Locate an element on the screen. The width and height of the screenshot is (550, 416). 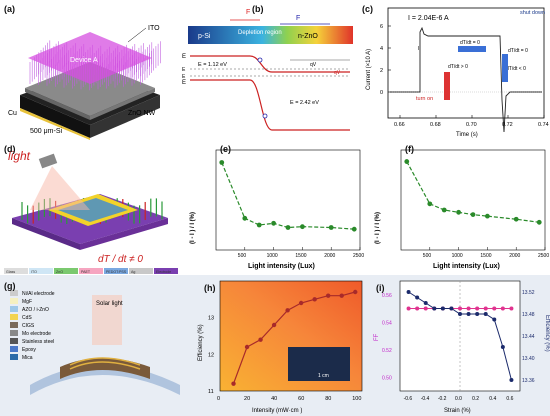
scale-label: 1 cm is located at coordinates (323, 376).